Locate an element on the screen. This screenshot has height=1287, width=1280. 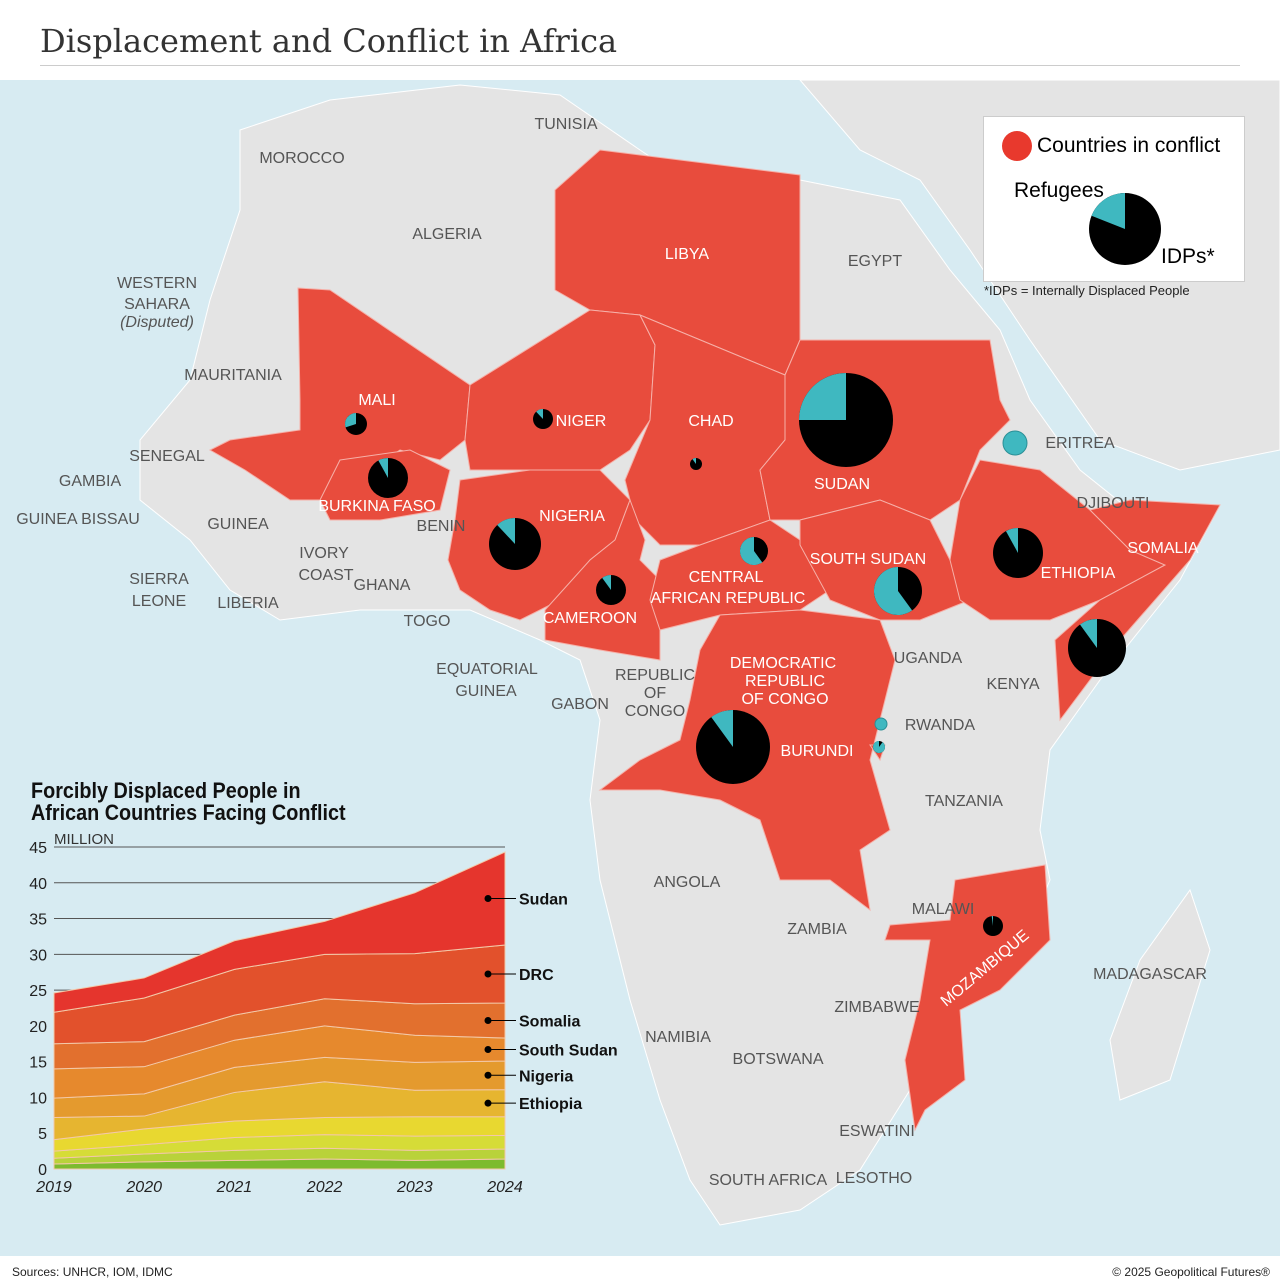
map-label: DJIBOUTI is located at coordinates (1113, 503).